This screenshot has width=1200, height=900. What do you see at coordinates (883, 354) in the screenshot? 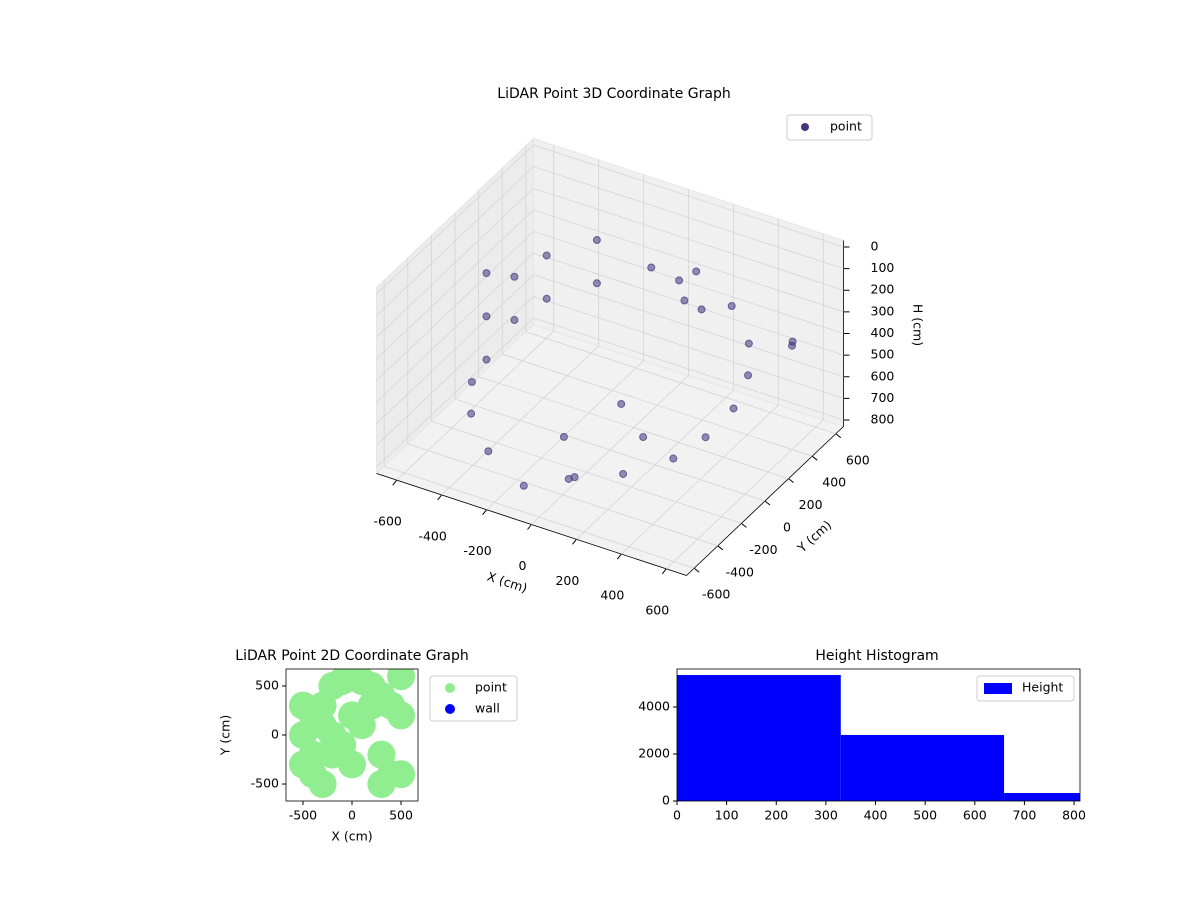
I see `z-tick-label: 500` at bounding box center [883, 354].